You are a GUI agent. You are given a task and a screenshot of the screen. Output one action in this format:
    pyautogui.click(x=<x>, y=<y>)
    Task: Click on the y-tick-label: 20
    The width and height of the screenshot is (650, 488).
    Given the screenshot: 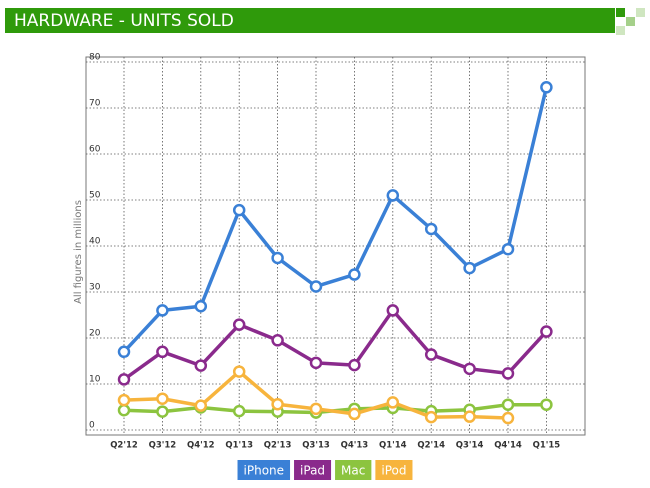 What is the action you would take?
    pyautogui.click(x=95, y=334)
    